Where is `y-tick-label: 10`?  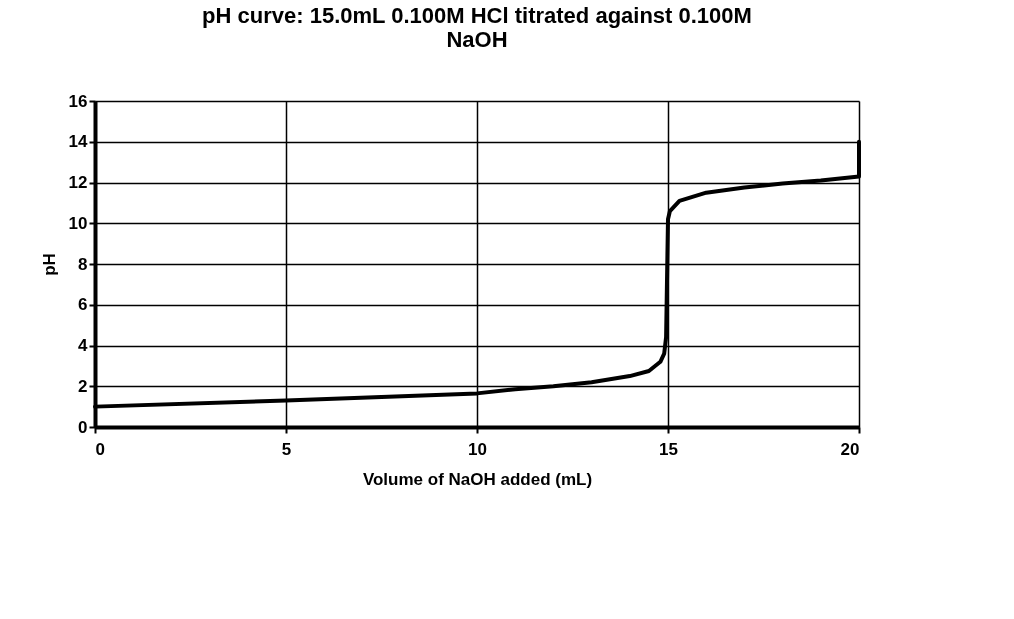 y-tick-label: 10 is located at coordinates (78, 223).